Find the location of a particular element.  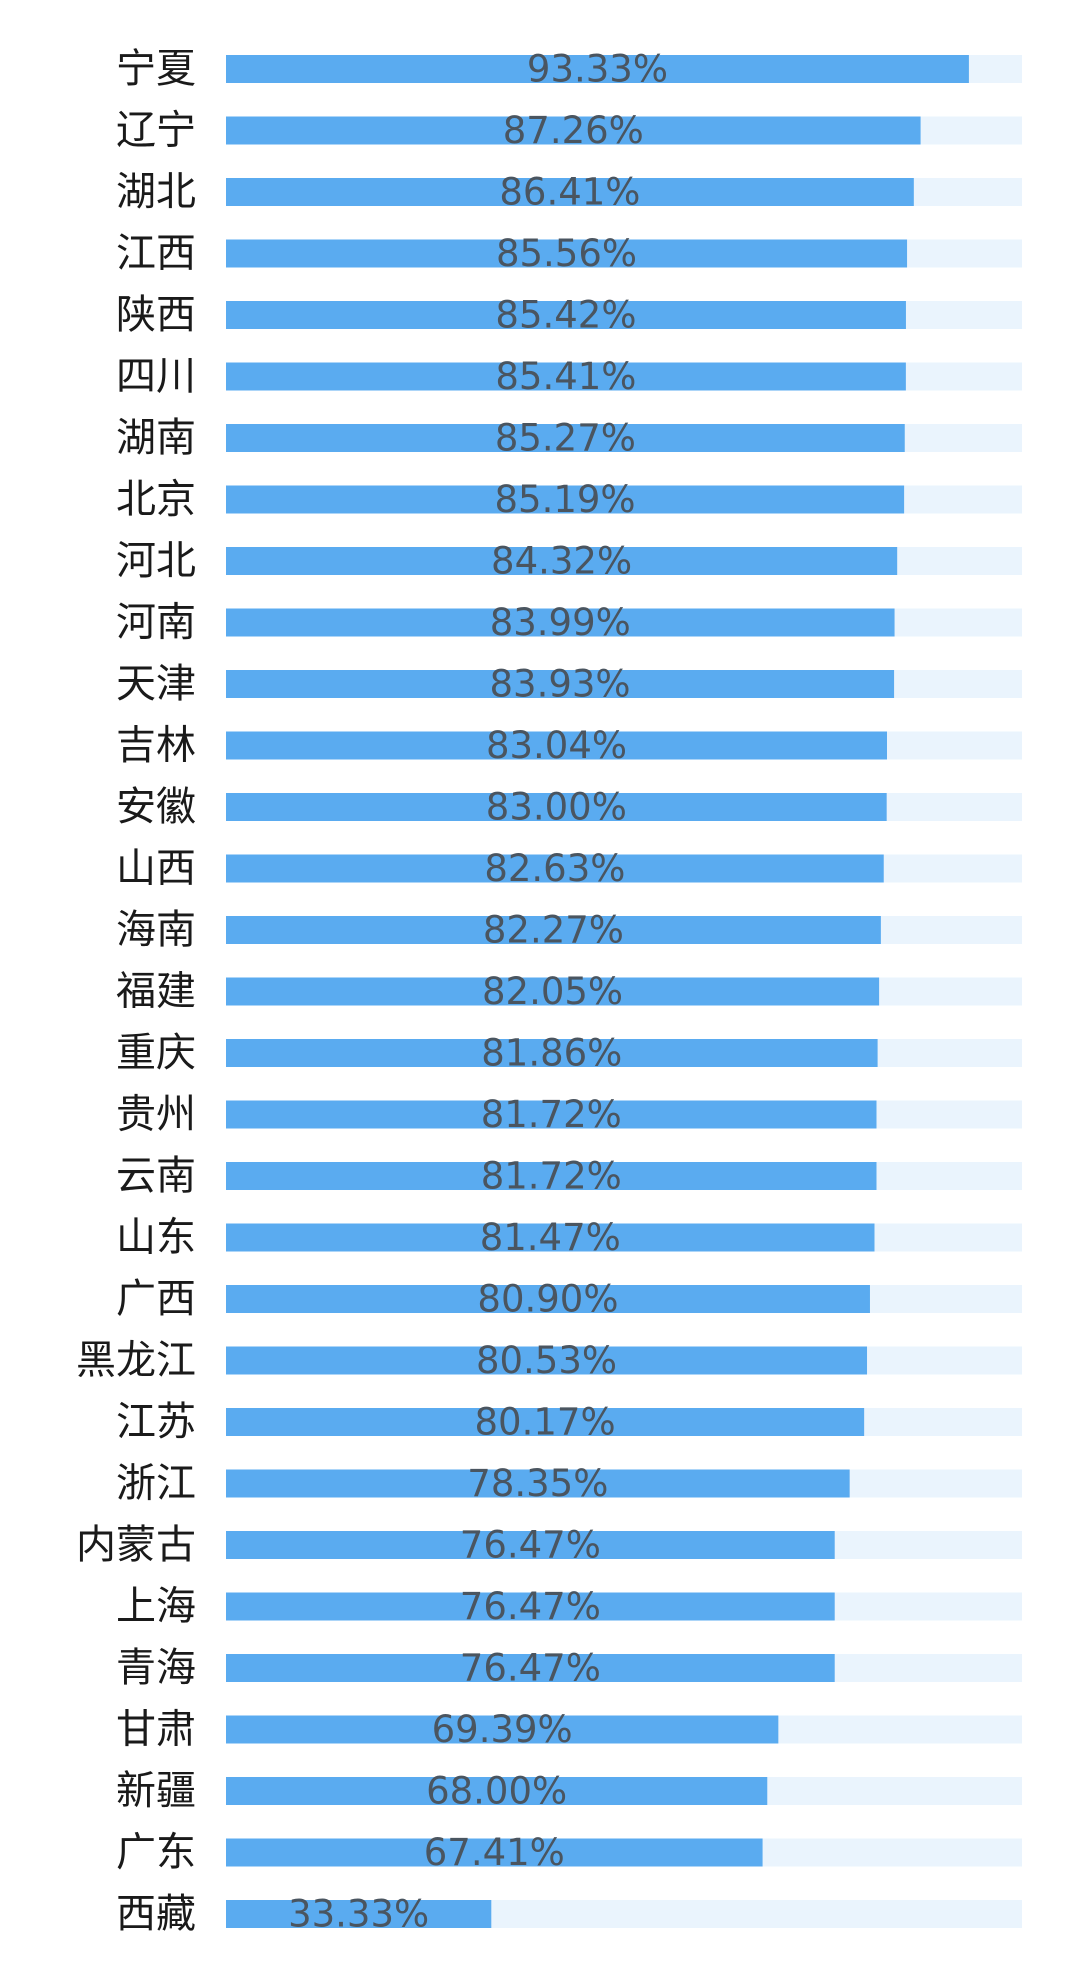

category-label: 北京 is located at coordinates (156, 500).